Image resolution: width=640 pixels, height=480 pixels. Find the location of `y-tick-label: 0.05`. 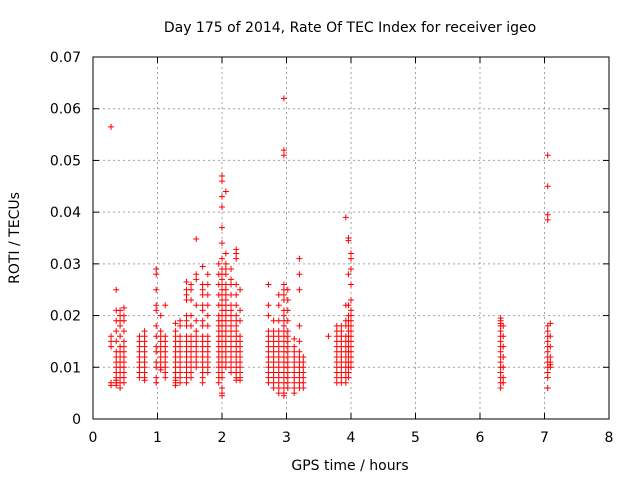

y-tick-label: 0.05 is located at coordinates (65, 161).